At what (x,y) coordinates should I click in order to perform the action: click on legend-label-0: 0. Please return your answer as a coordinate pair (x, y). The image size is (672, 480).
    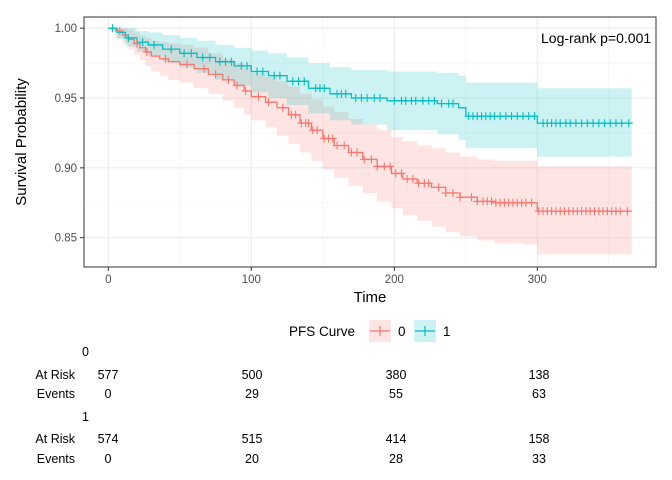
    Looking at the image, I should click on (402, 331).